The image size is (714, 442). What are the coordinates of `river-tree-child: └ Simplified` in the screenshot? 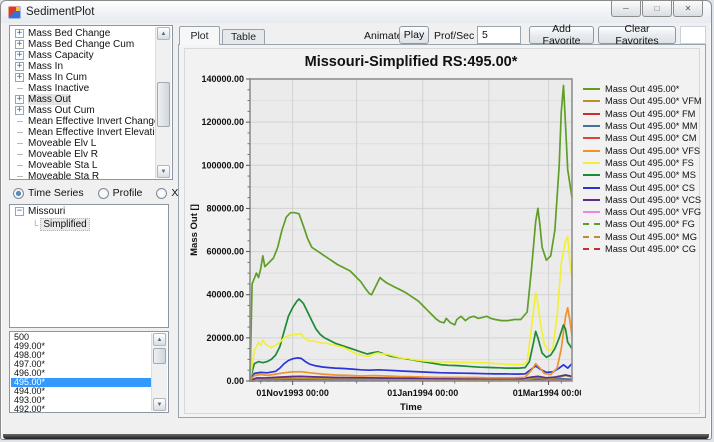 It's located at (89, 224).